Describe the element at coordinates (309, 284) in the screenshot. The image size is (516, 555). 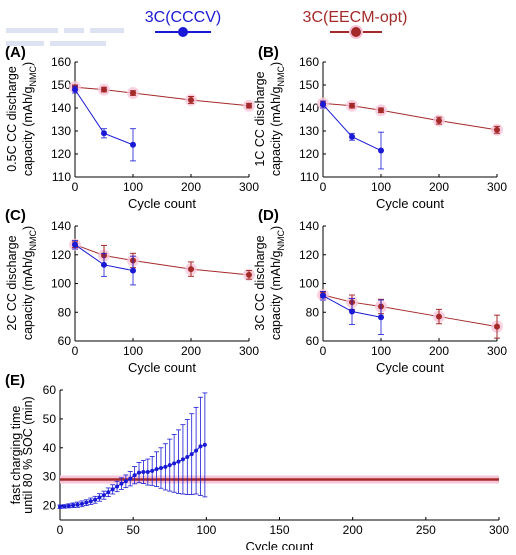
I see `y-tick-label: 100` at that location.